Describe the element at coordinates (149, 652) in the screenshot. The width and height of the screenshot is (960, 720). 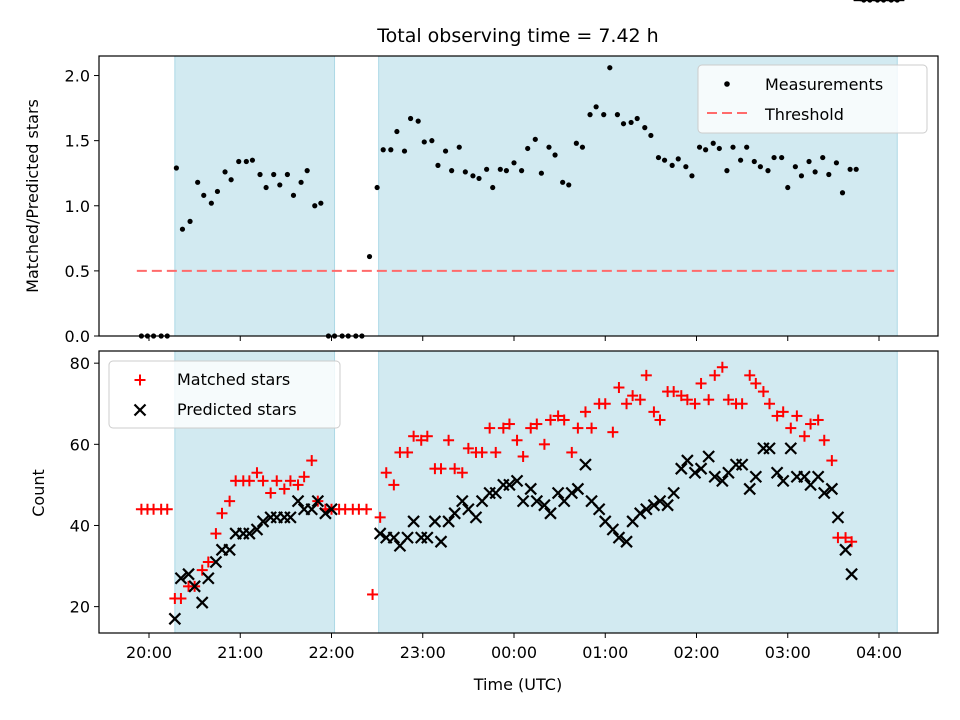
I see `x-tick-label: 20:00` at that location.